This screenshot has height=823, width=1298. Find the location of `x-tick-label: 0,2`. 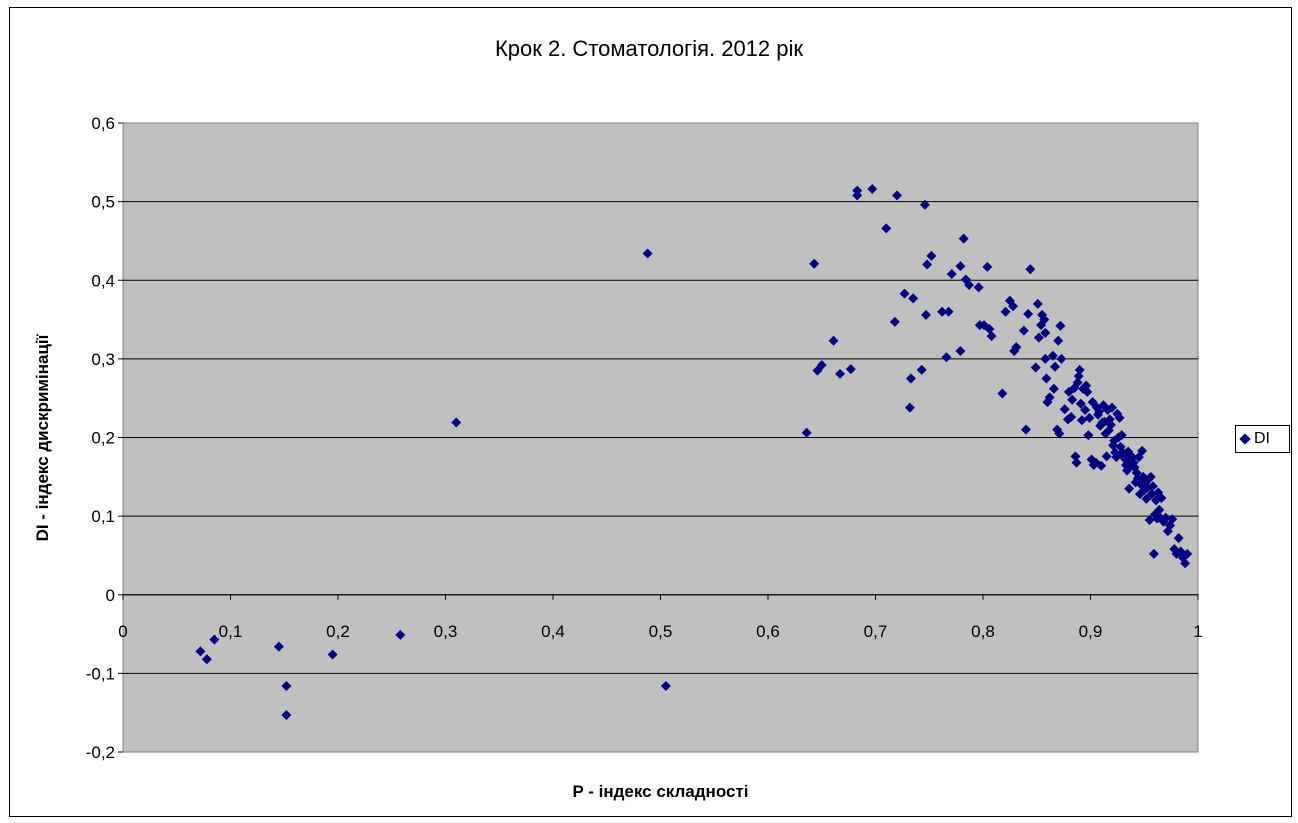

x-tick-label: 0,2 is located at coordinates (338, 631).